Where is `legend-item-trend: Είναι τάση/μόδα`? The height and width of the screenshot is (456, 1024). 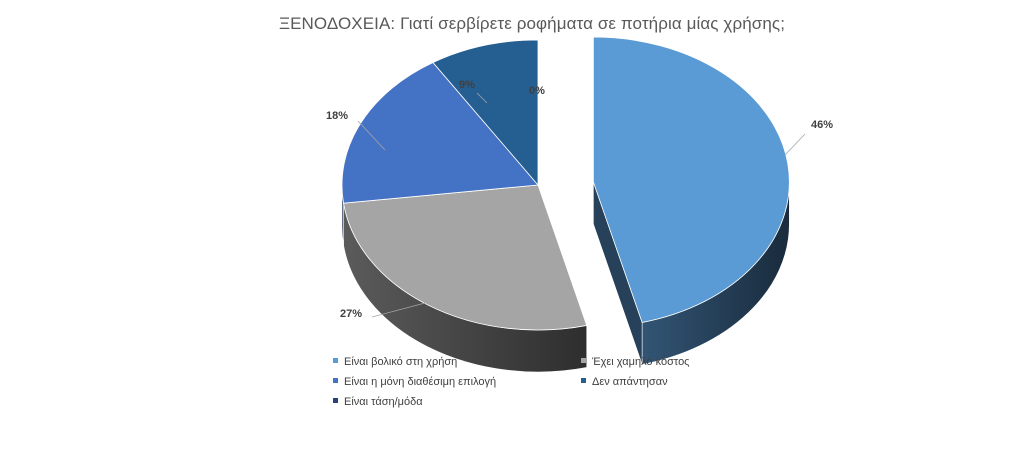
legend-item-trend: Είναι τάση/μόδα is located at coordinates (378, 402).